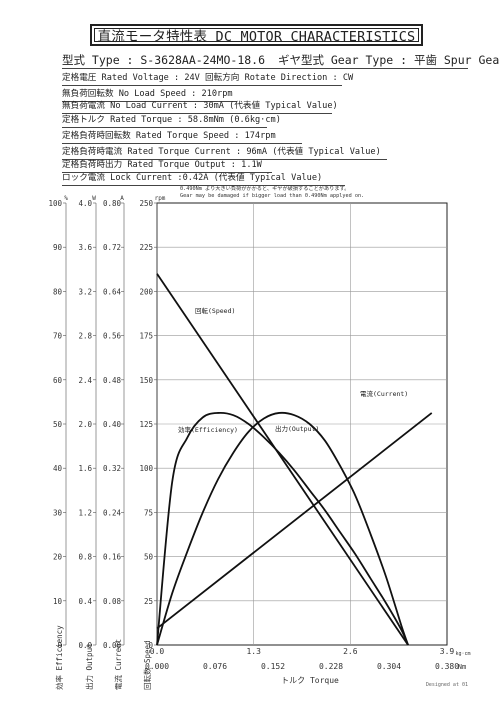  What do you see at coordinates (215, 311) in the screenshot?
I see `speed-series-label: 回転(Speed)` at bounding box center [215, 311].